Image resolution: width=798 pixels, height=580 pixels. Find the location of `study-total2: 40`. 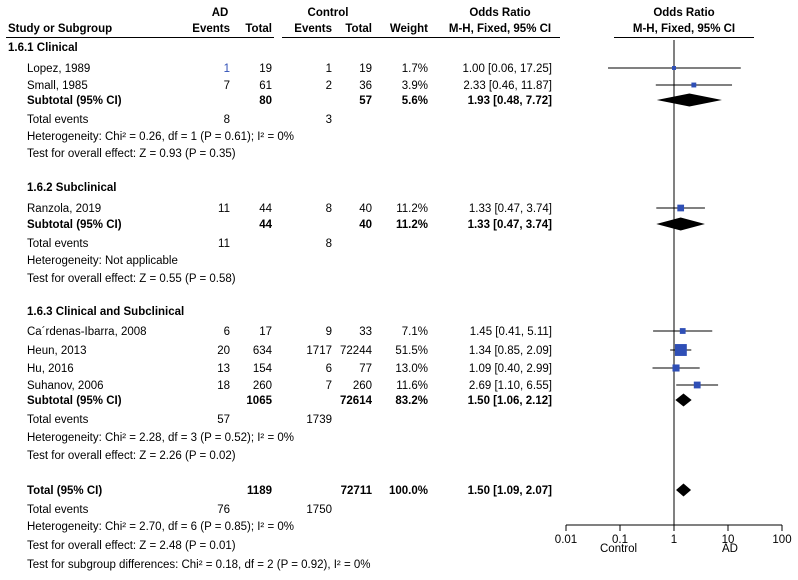

study-total2: 40 is located at coordinates (365, 209).